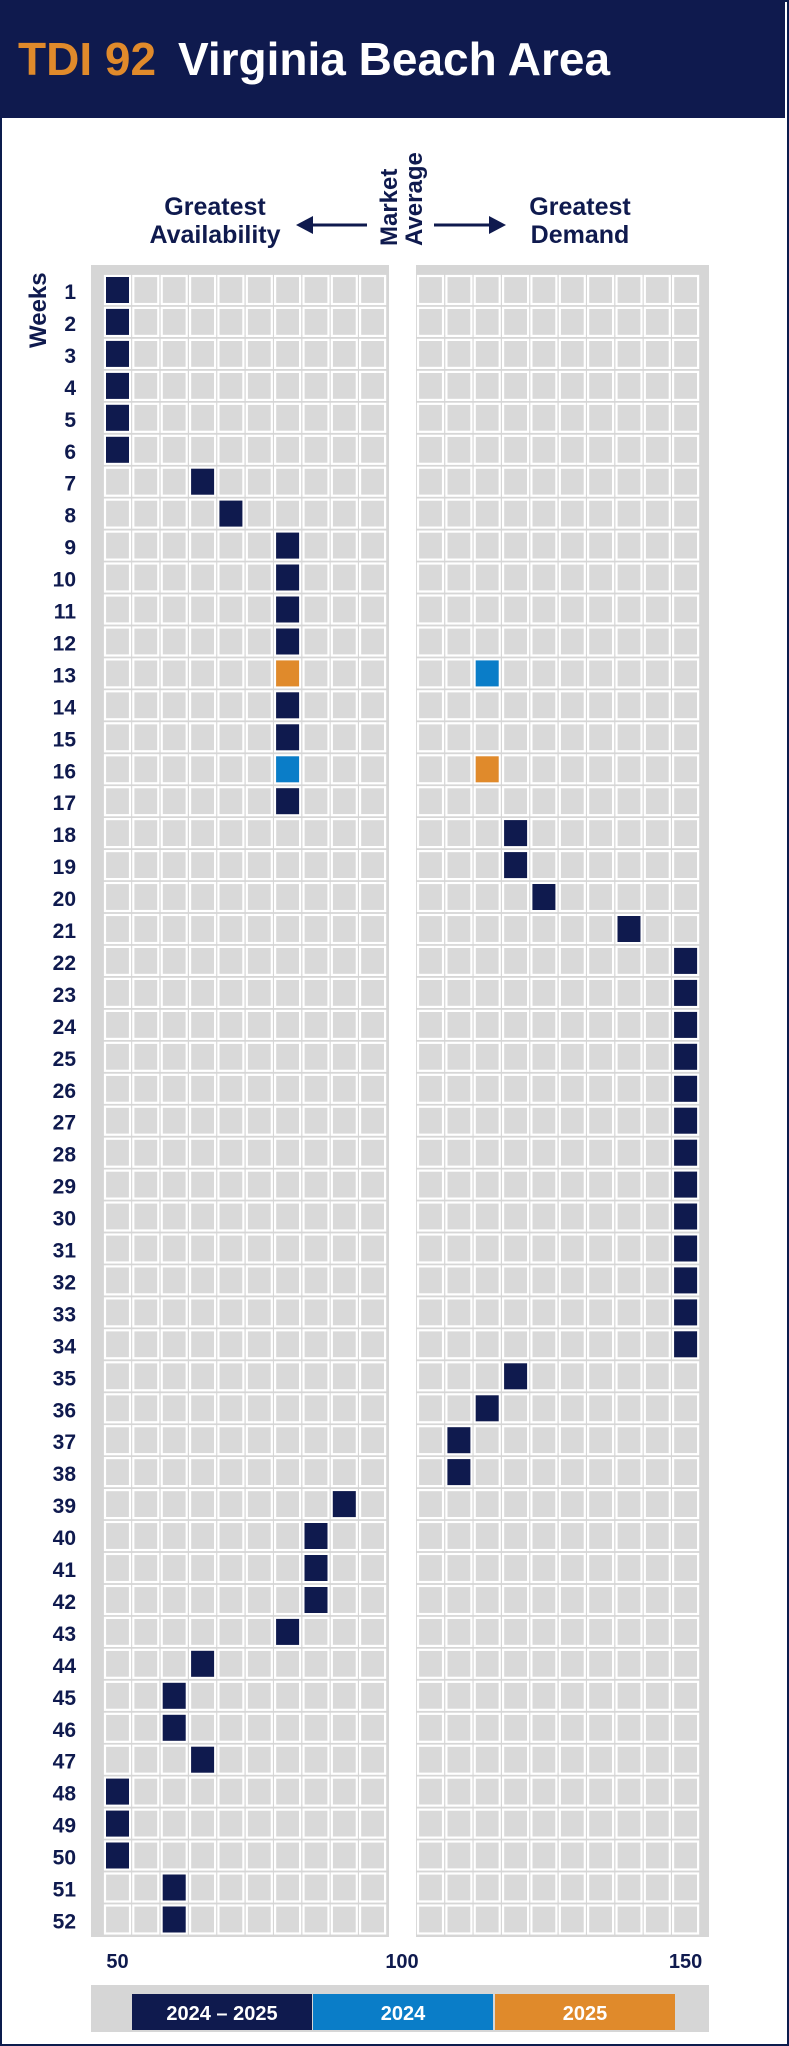 This screenshot has width=789, height=2046. I want to click on week-label: 26, so click(64, 1091).